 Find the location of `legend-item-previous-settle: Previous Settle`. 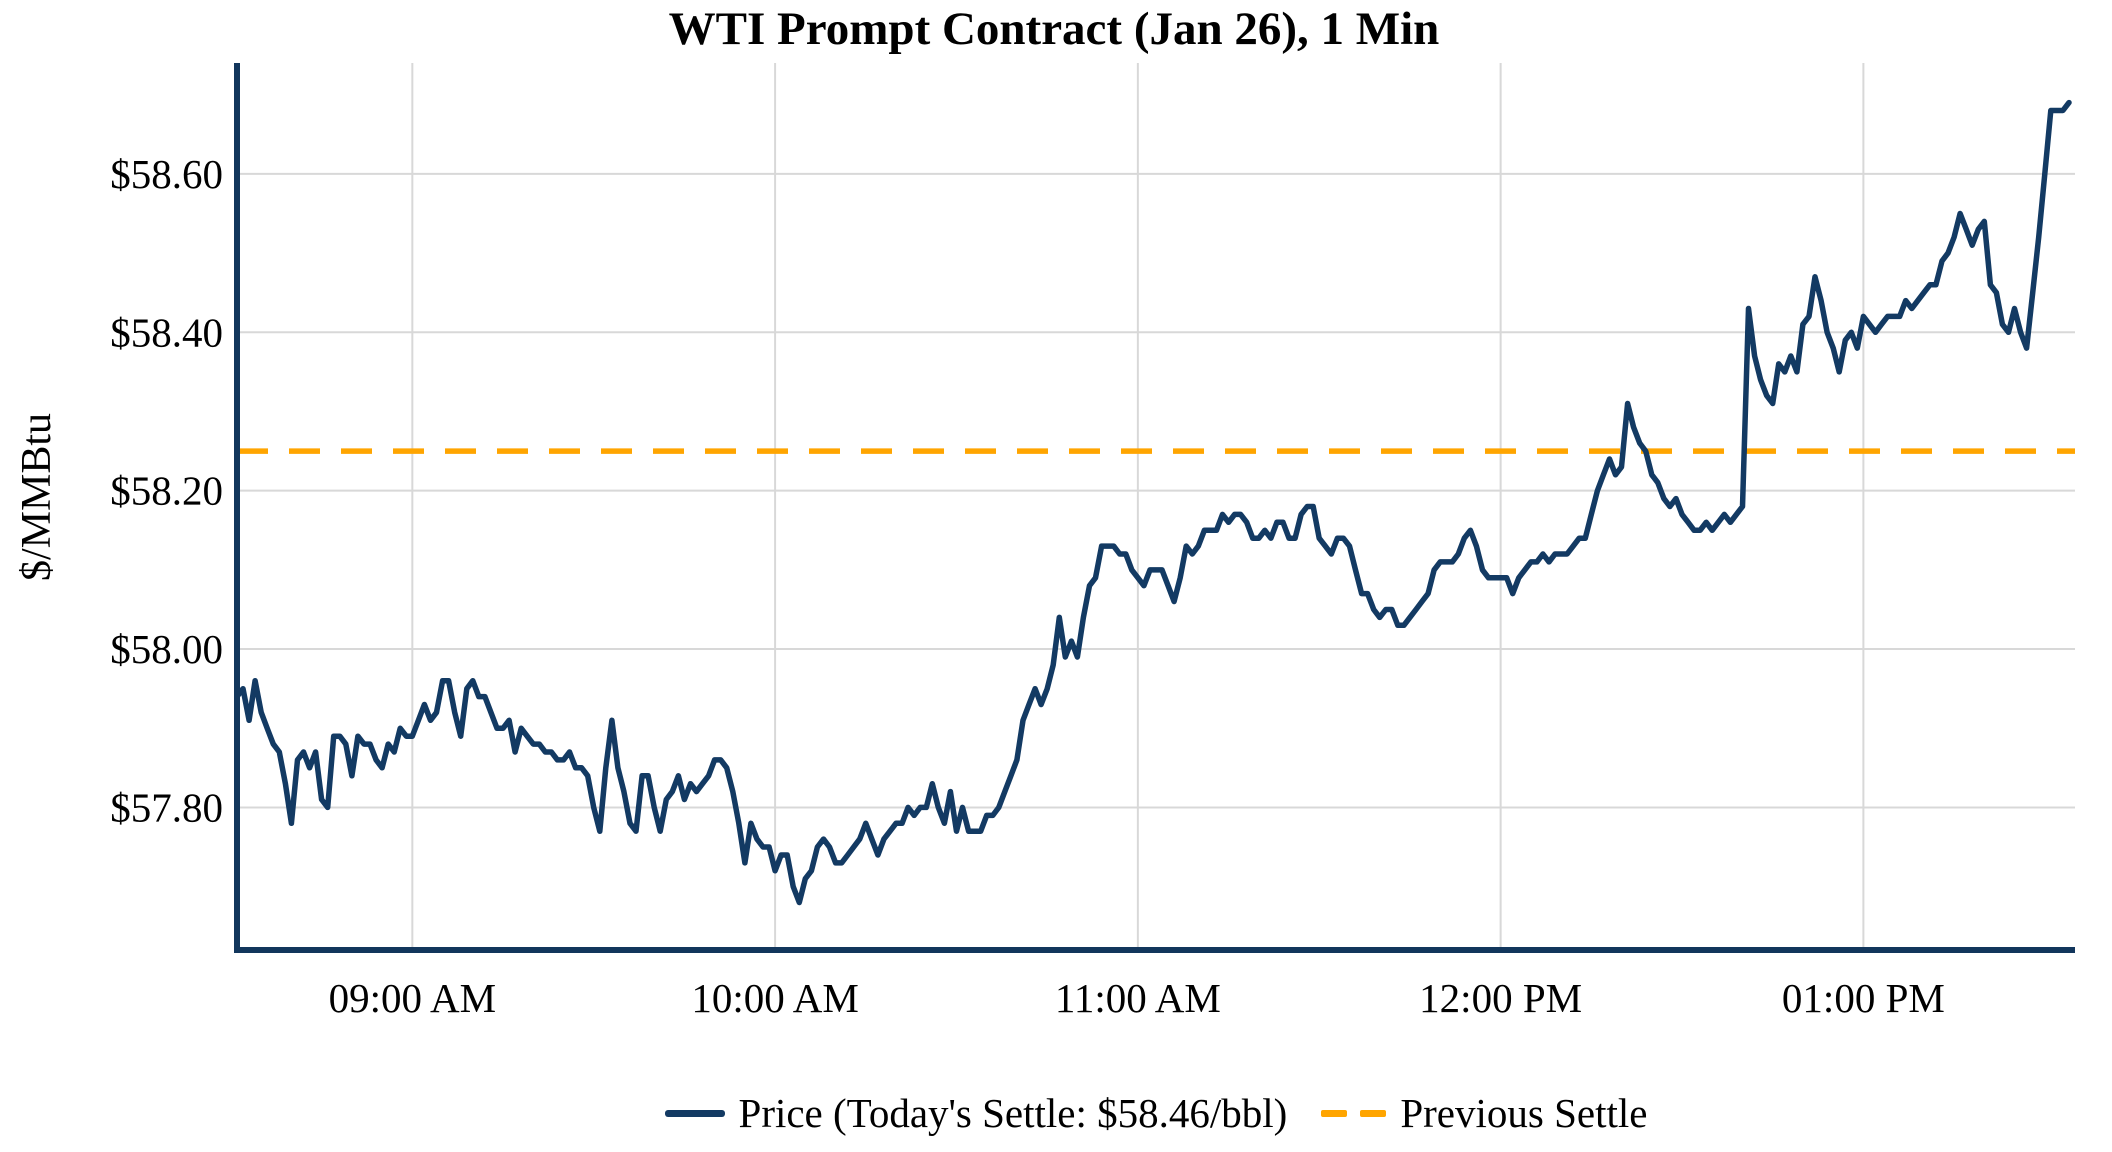

legend-item-previous-settle: Previous Settle is located at coordinates (1484, 1113).